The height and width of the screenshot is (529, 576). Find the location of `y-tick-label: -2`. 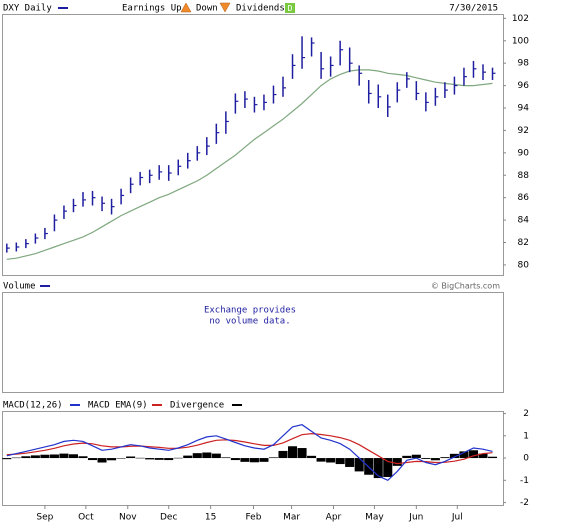

y-tick-label: -2 is located at coordinates (524, 503).